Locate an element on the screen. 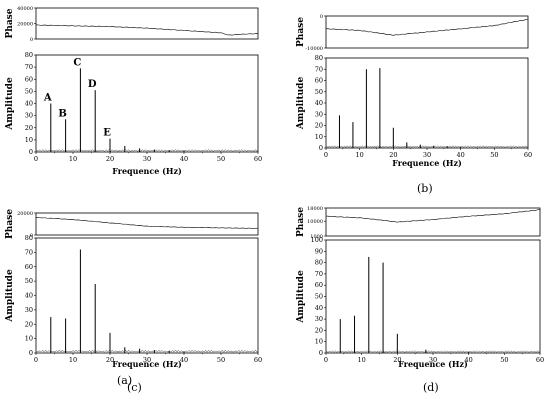  p1-phase-ylabel: Phase is located at coordinates (301, 32).